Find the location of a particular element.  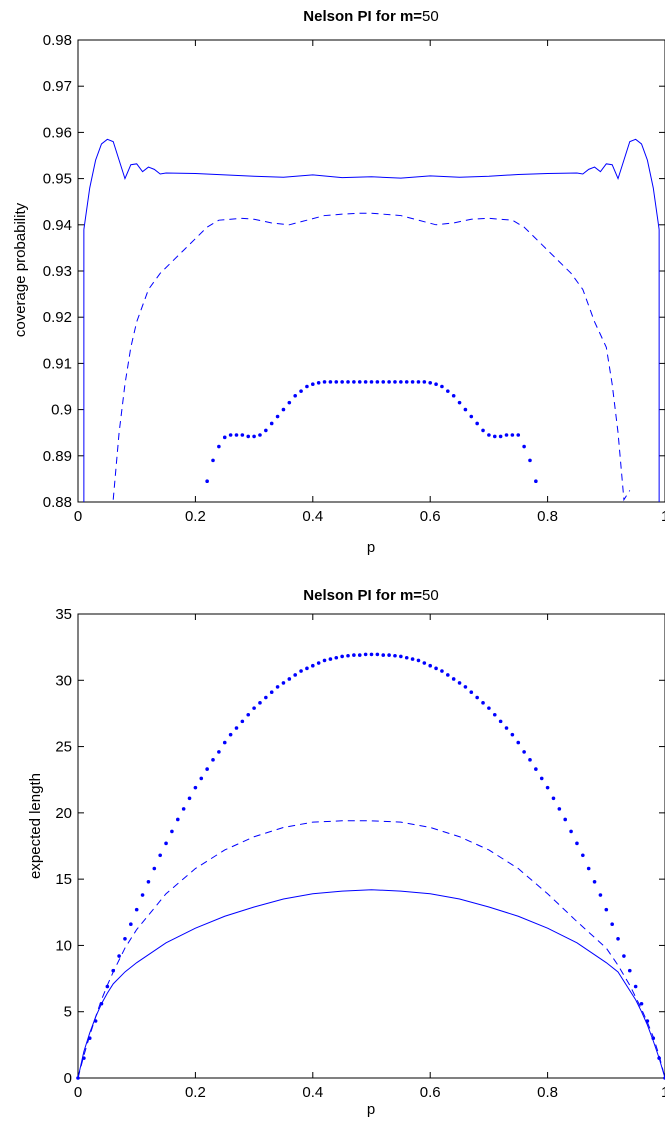

x-axis-label: p is located at coordinates (371, 1109).